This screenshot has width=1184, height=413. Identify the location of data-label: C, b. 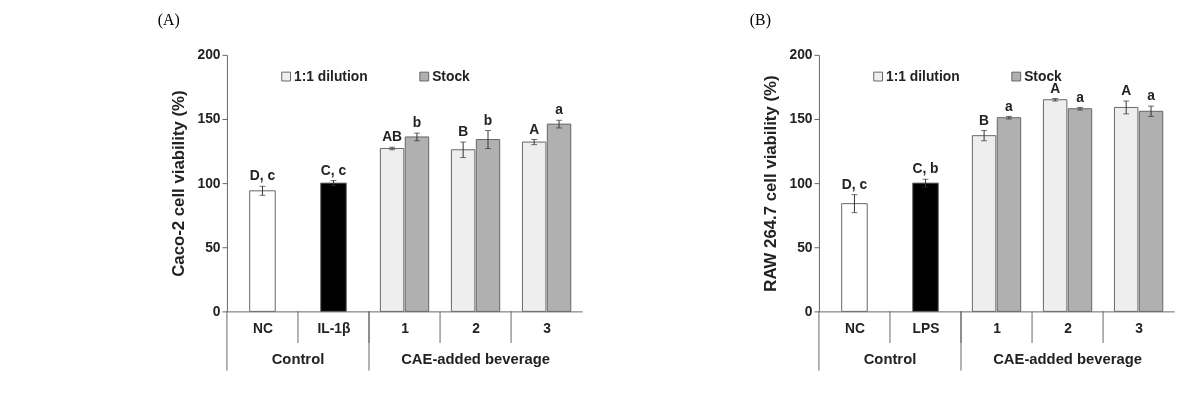
(925, 168).